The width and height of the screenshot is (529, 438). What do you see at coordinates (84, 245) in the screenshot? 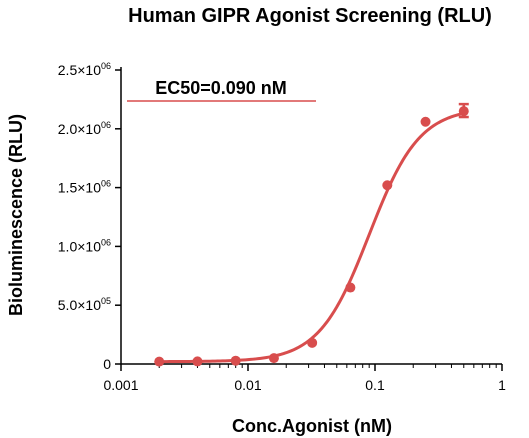
I see `y-tick-label: 1.0×1006` at bounding box center [84, 245].